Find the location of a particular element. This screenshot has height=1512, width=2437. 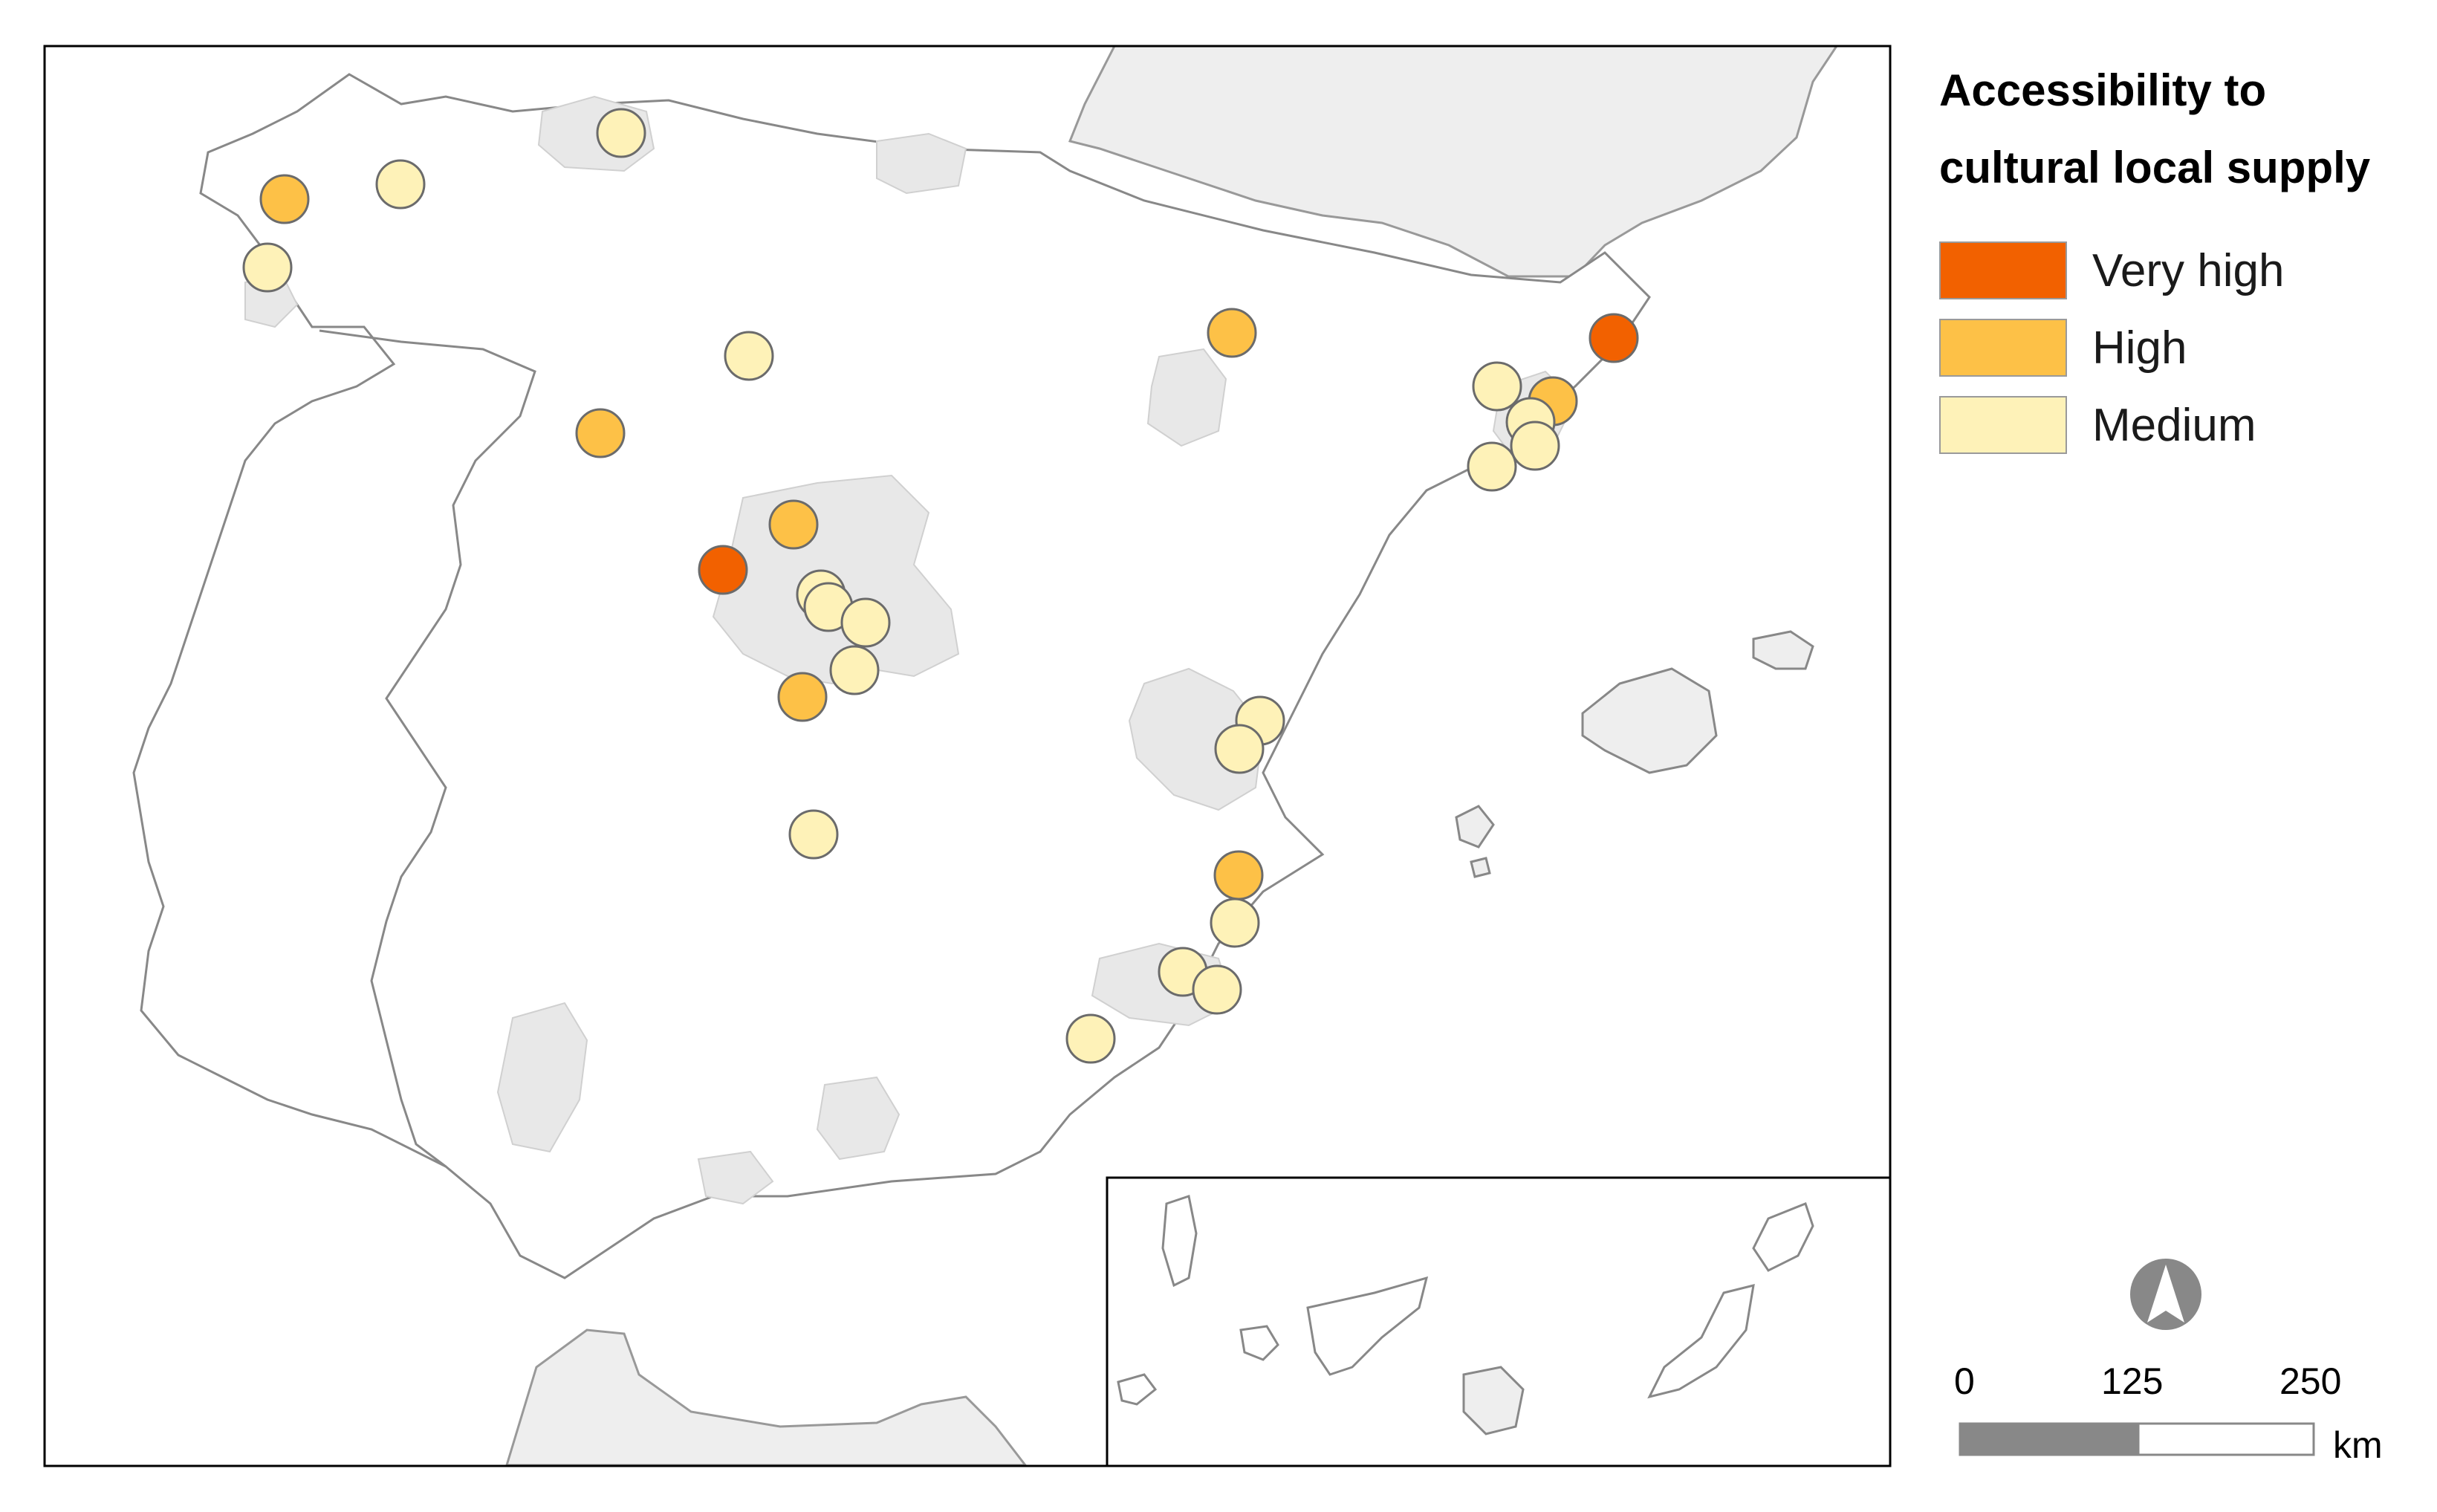

urban-area-granada is located at coordinates (858, 1118).